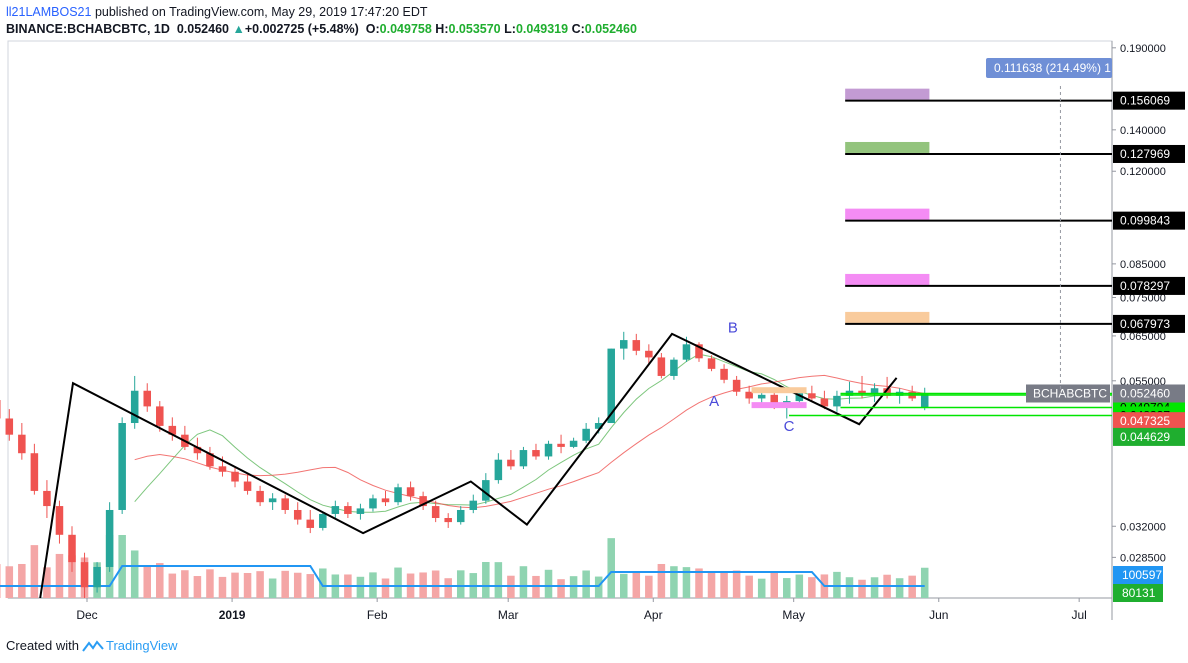 The image size is (1188, 663). I want to click on volume-tag, so click(1138, 593).